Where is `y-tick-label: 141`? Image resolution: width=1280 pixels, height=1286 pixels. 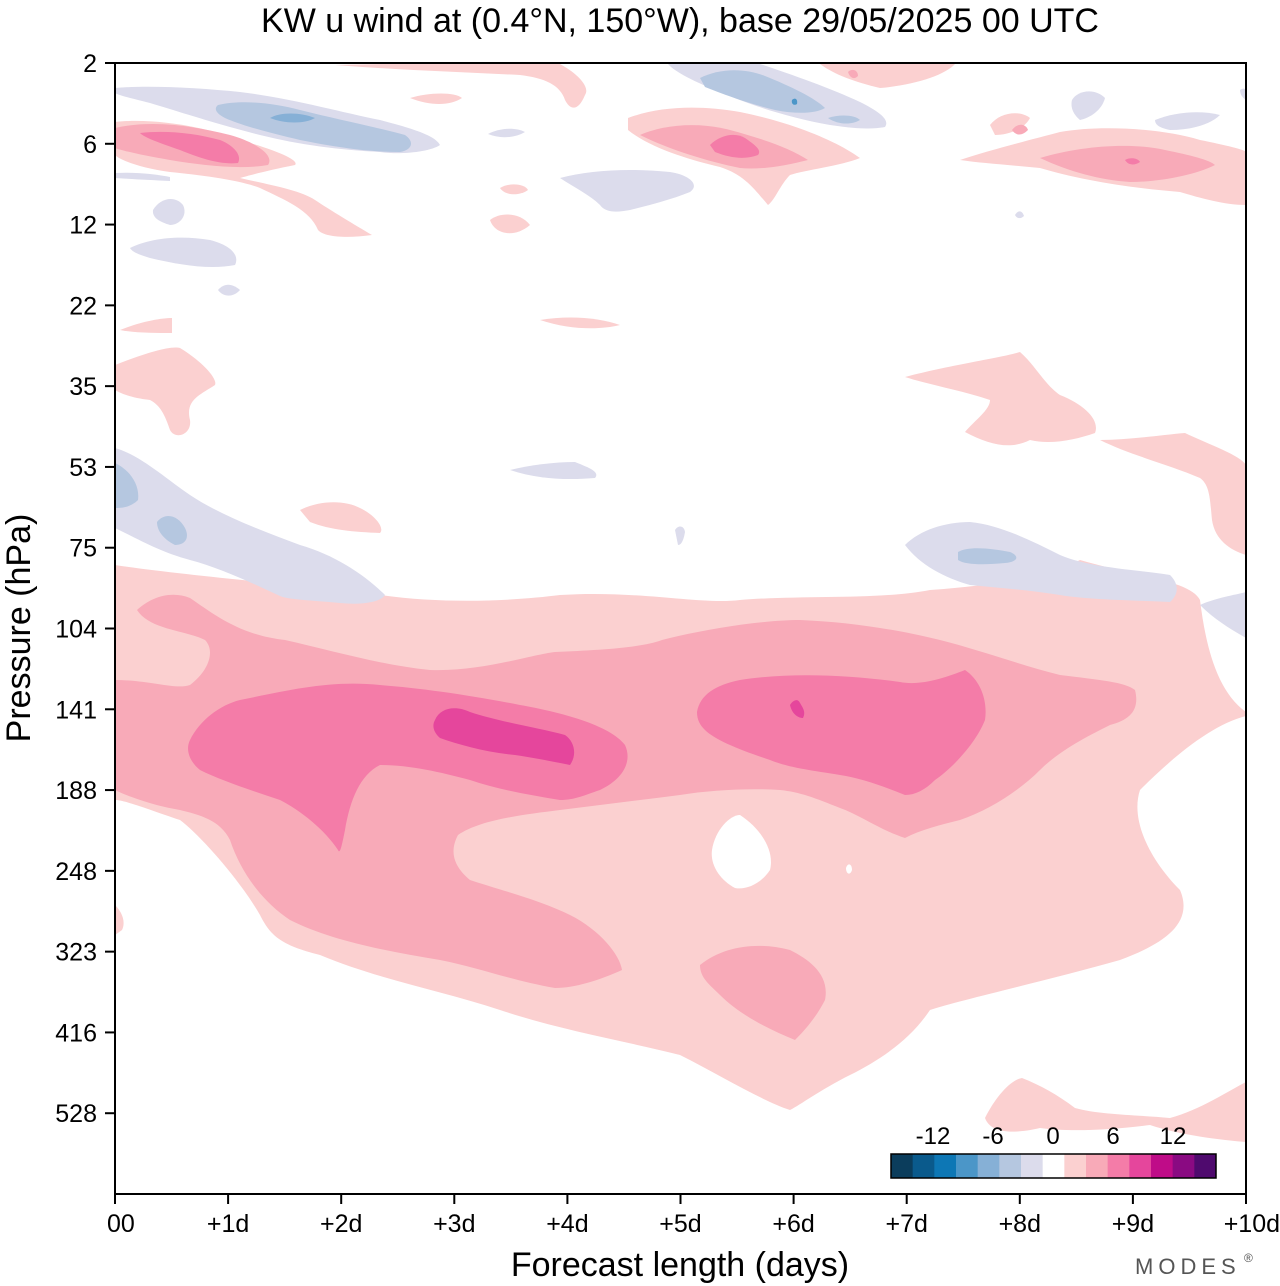 y-tick-label: 141 is located at coordinates (76, 710).